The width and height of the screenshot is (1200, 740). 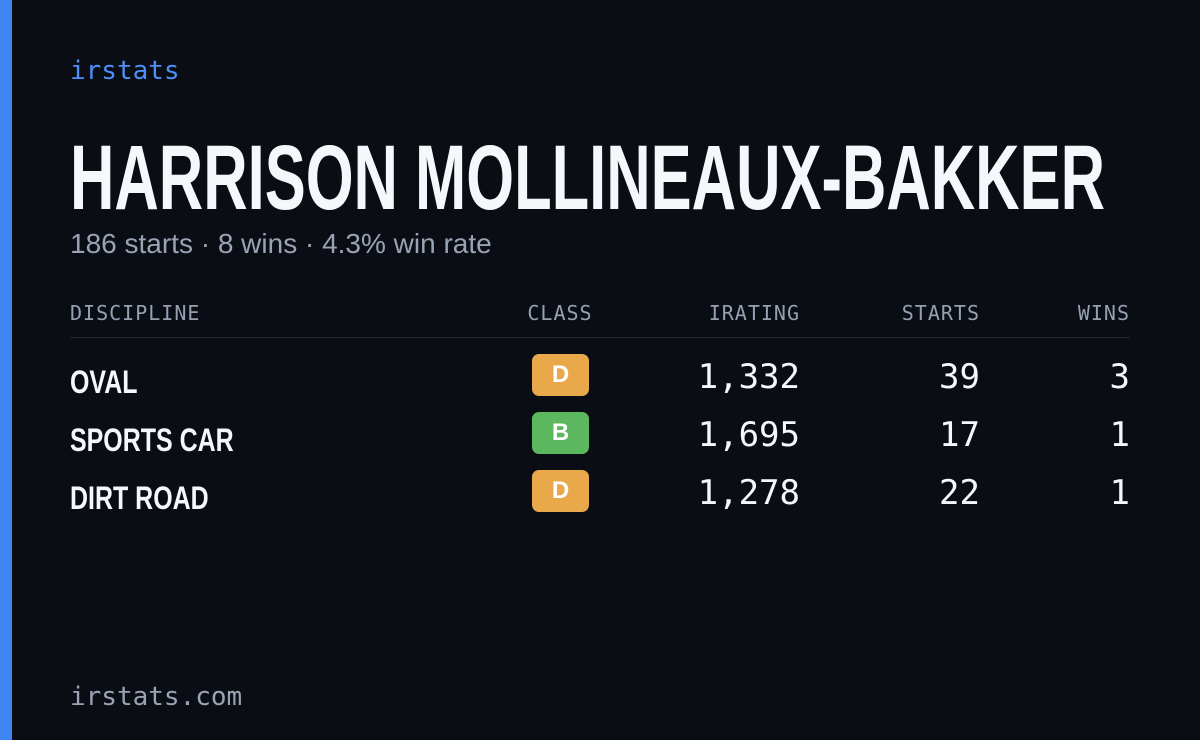 What do you see at coordinates (748, 435) in the screenshot?
I see `irating: 1,695` at bounding box center [748, 435].